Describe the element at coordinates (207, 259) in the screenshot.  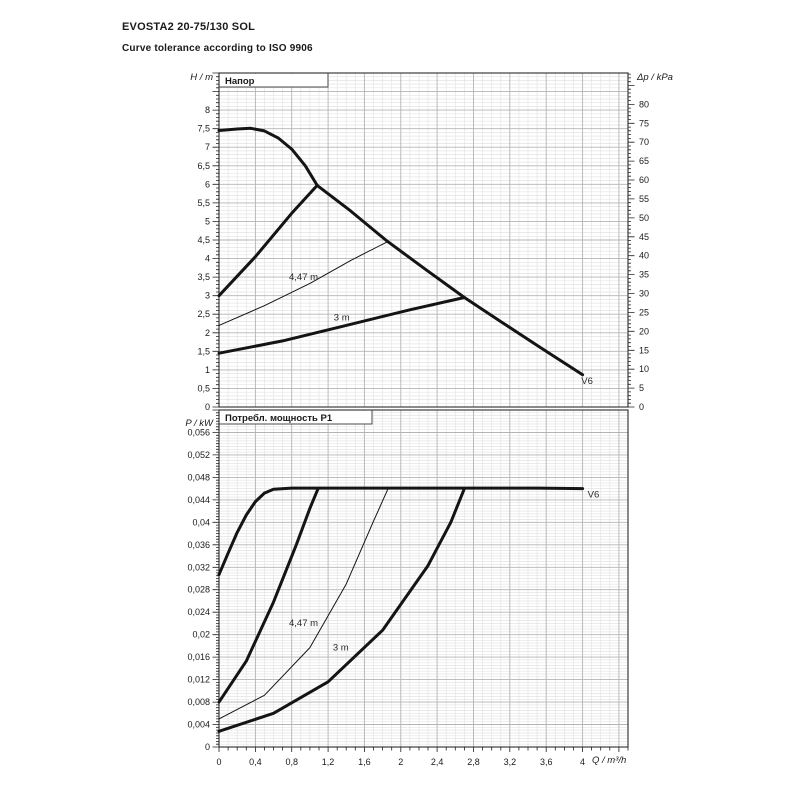
I see `left-tick-label: 4` at that location.